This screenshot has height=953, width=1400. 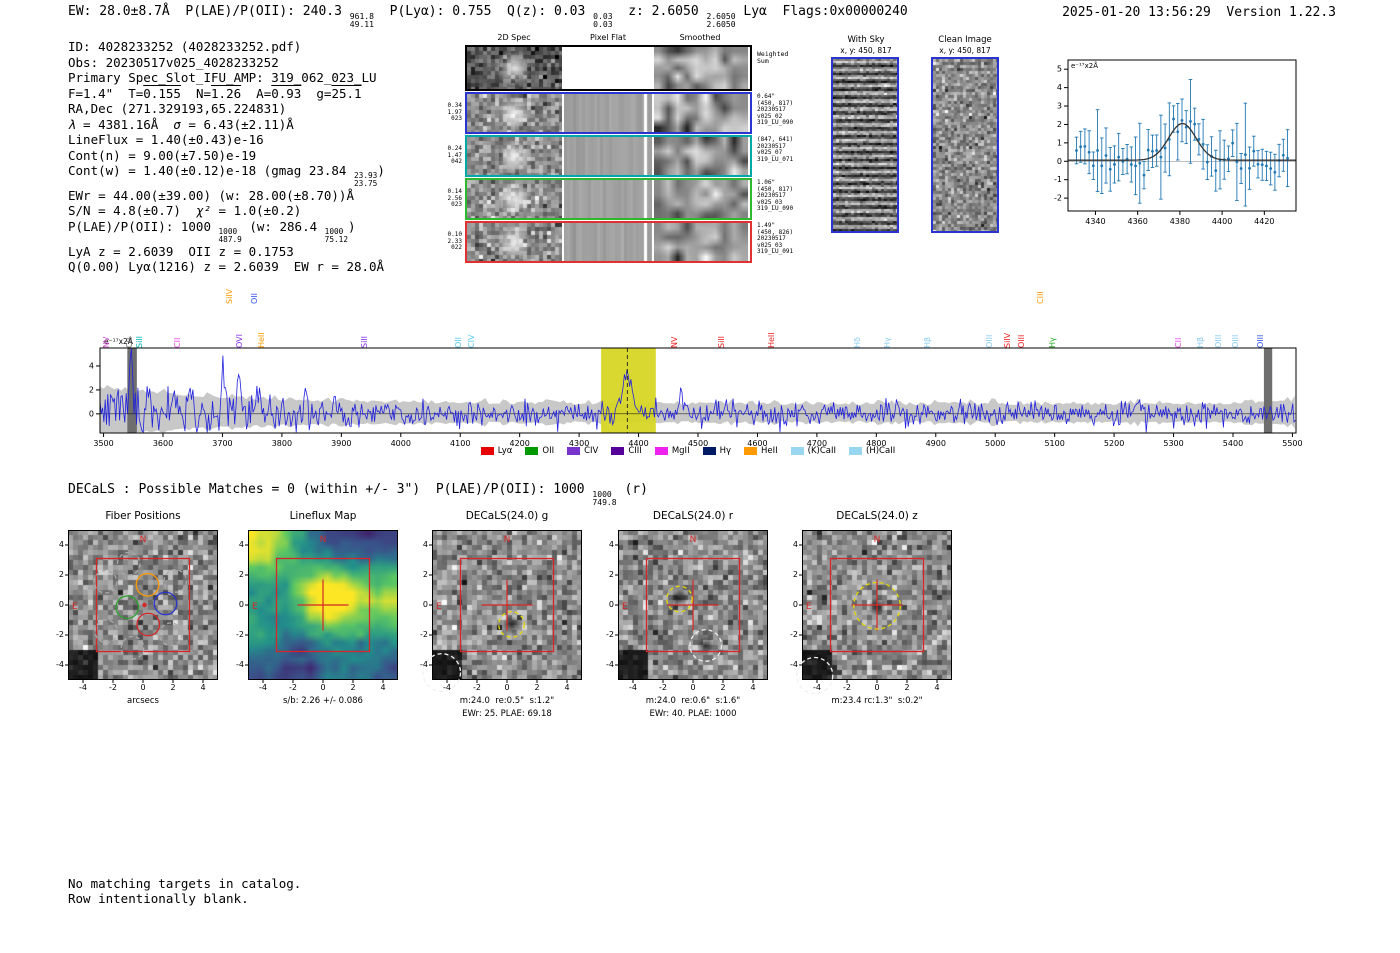 I want to click on text-segment: = 4381.16Å, so click(x=124, y=124).